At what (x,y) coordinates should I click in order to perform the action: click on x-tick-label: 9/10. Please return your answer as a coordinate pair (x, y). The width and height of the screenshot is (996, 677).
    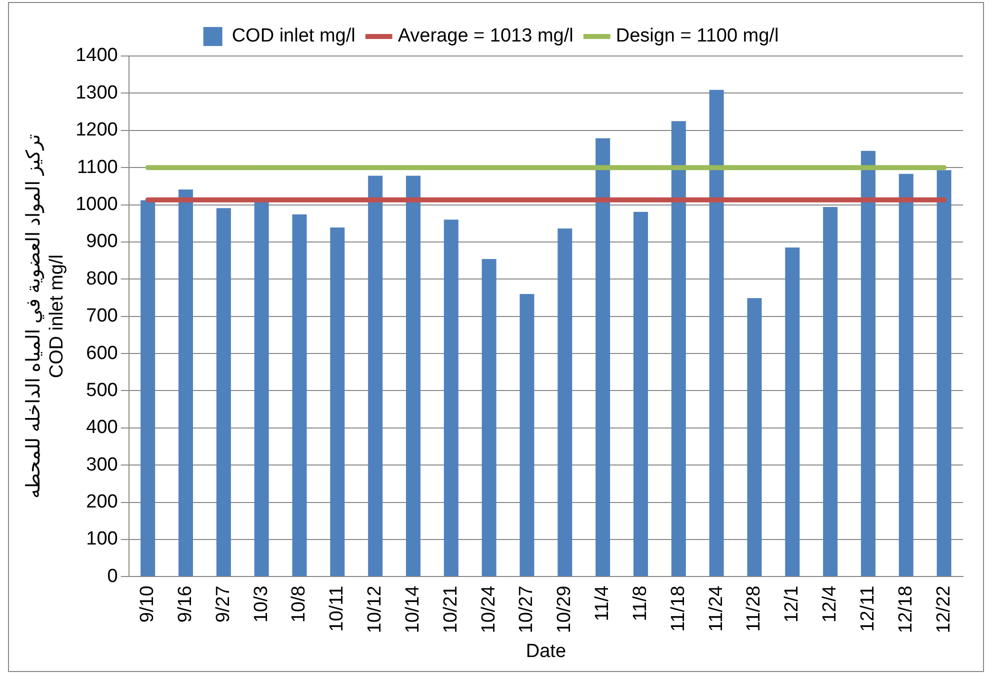
    Looking at the image, I should click on (147, 604).